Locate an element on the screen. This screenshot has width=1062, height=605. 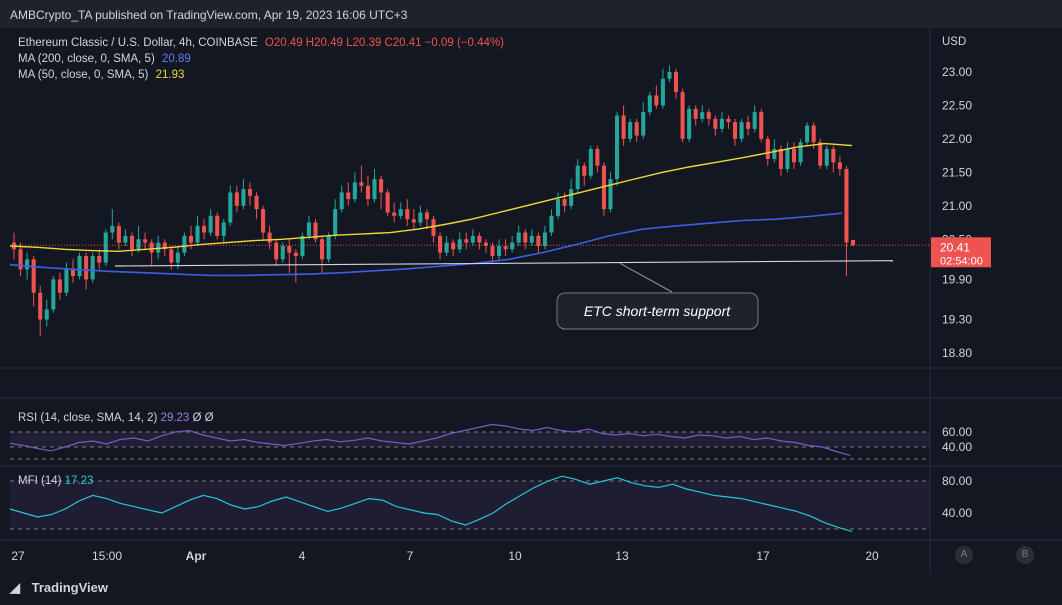
callout-text: ETC short-term support is located at coordinates (657, 311).